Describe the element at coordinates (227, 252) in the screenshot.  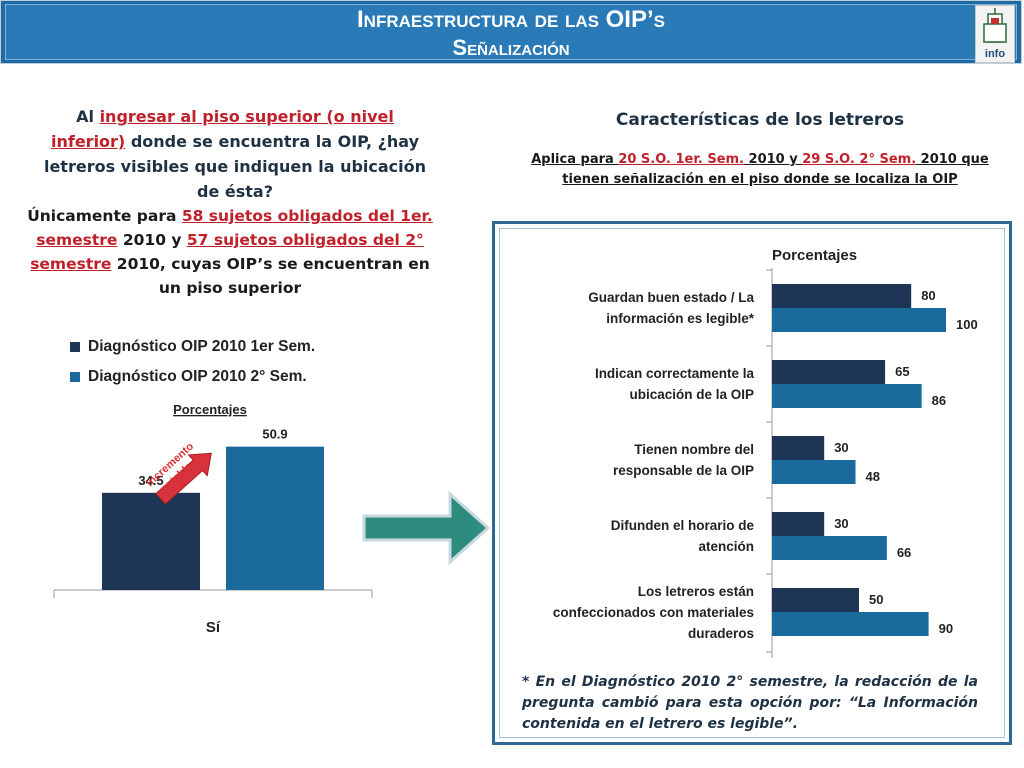
I see `note-highlight-2: 57 sujetos obligados del 2° semestre` at that location.